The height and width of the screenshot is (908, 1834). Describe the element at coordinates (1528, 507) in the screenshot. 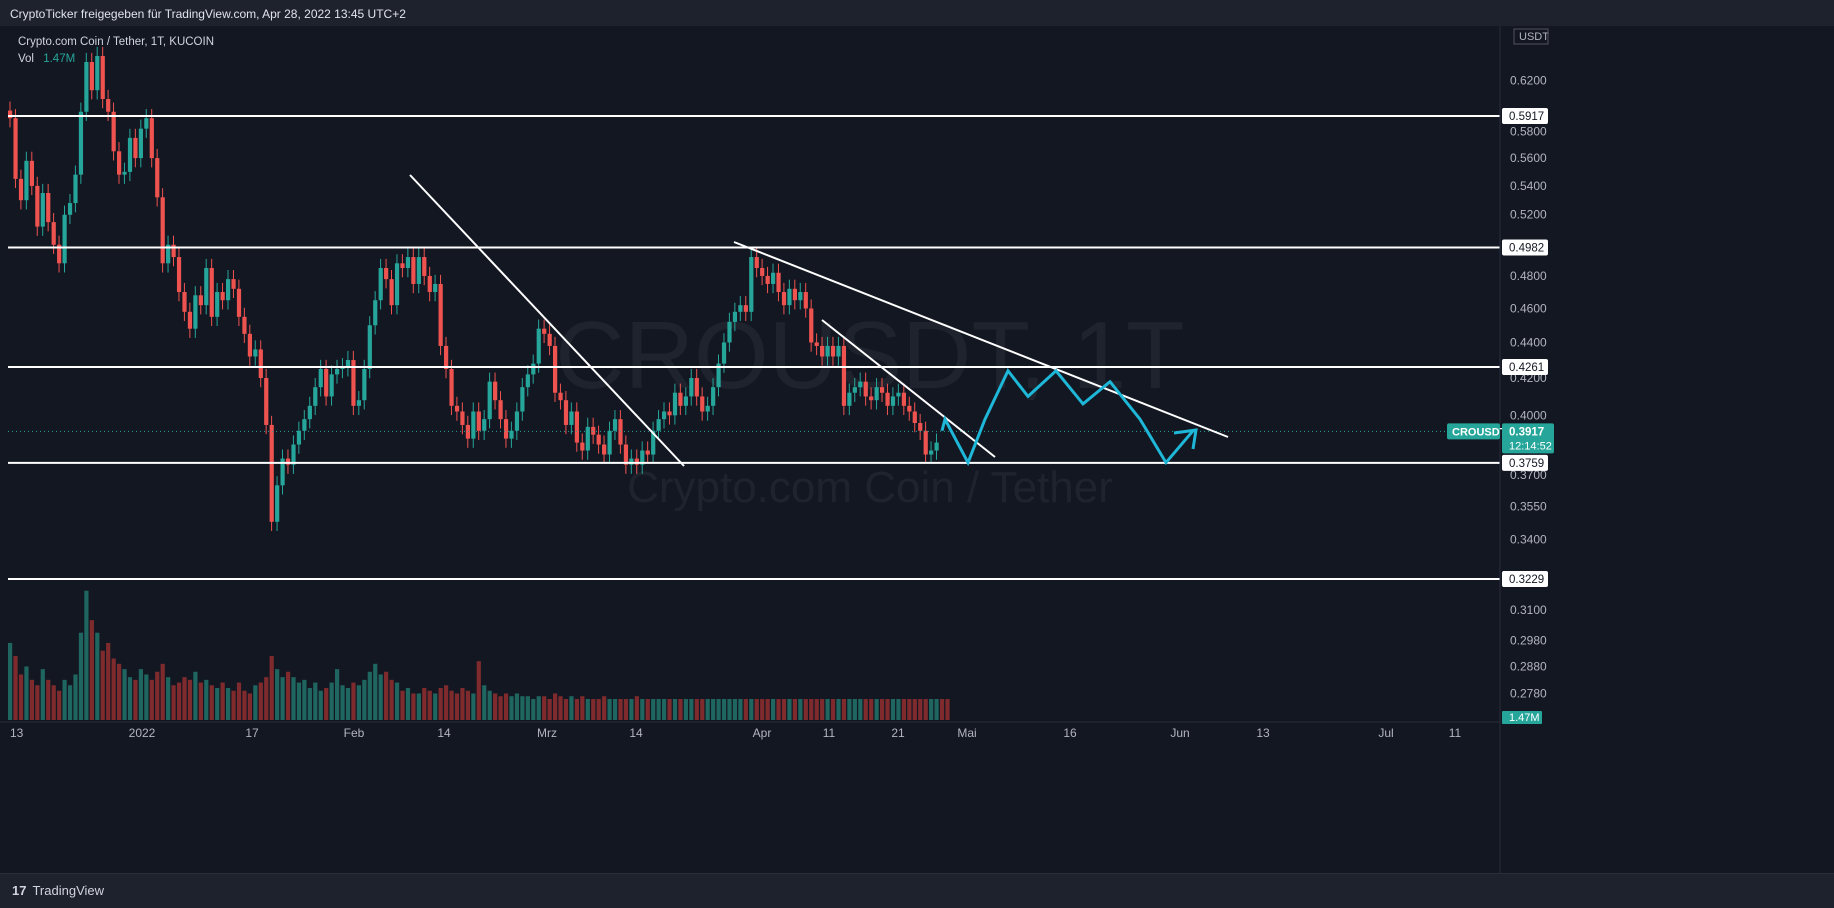

I see `price-tick-label: 0.3550` at that location.